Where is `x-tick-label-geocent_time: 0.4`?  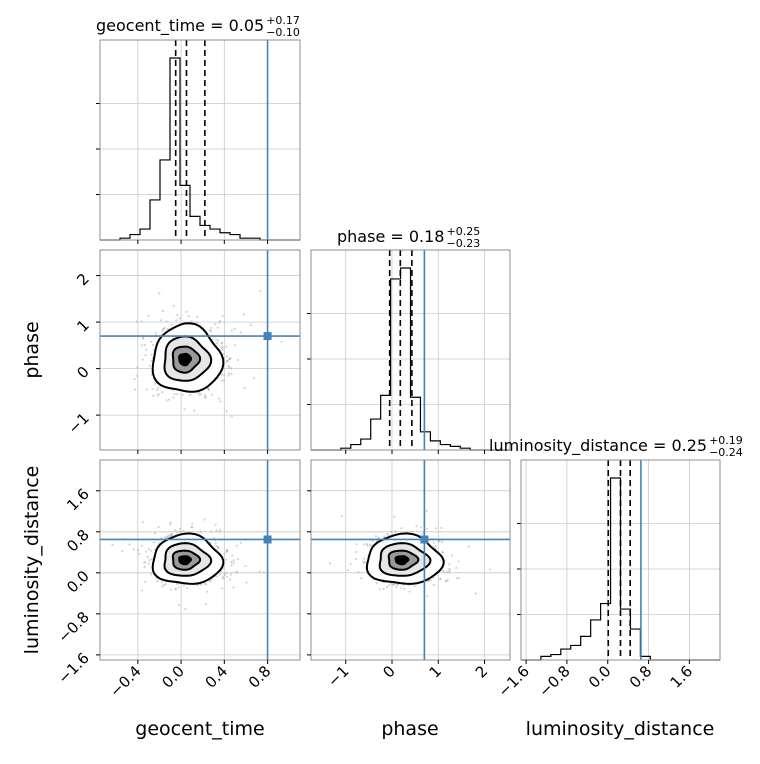
x-tick-label-geocent_time: 0.4 is located at coordinates (217, 677).